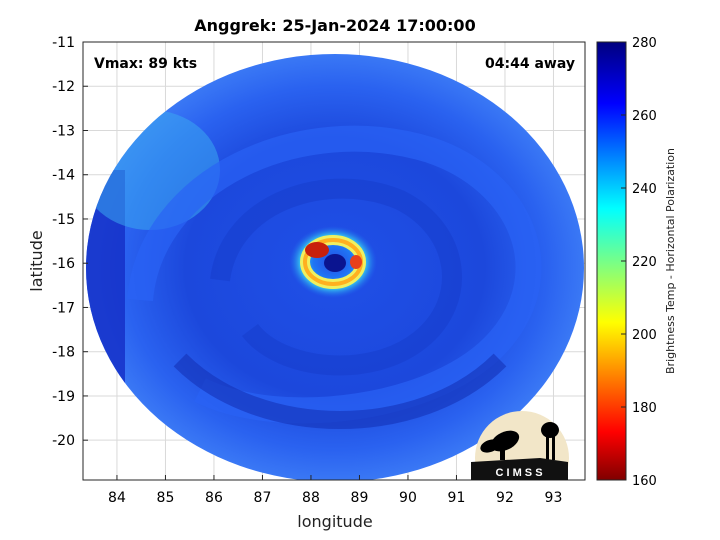  Describe the element at coordinates (63, 220) in the screenshot. I see `y-tick-label: -15` at that location.